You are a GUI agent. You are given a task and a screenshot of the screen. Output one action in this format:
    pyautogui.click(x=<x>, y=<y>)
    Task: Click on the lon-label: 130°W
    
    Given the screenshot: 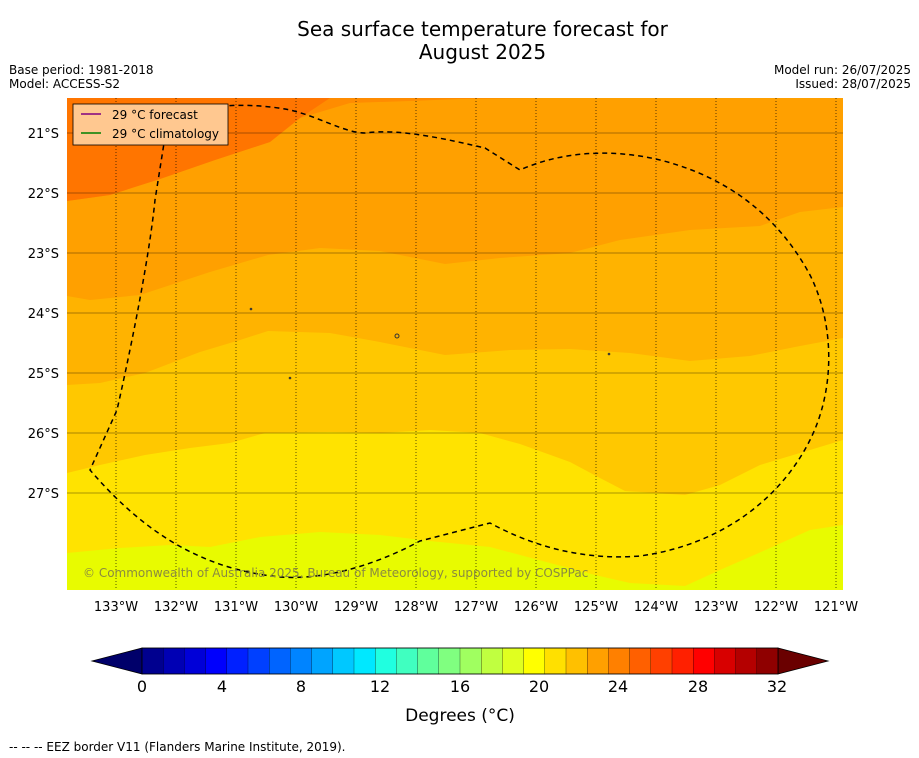 What is the action you would take?
    pyautogui.click(x=296, y=607)
    